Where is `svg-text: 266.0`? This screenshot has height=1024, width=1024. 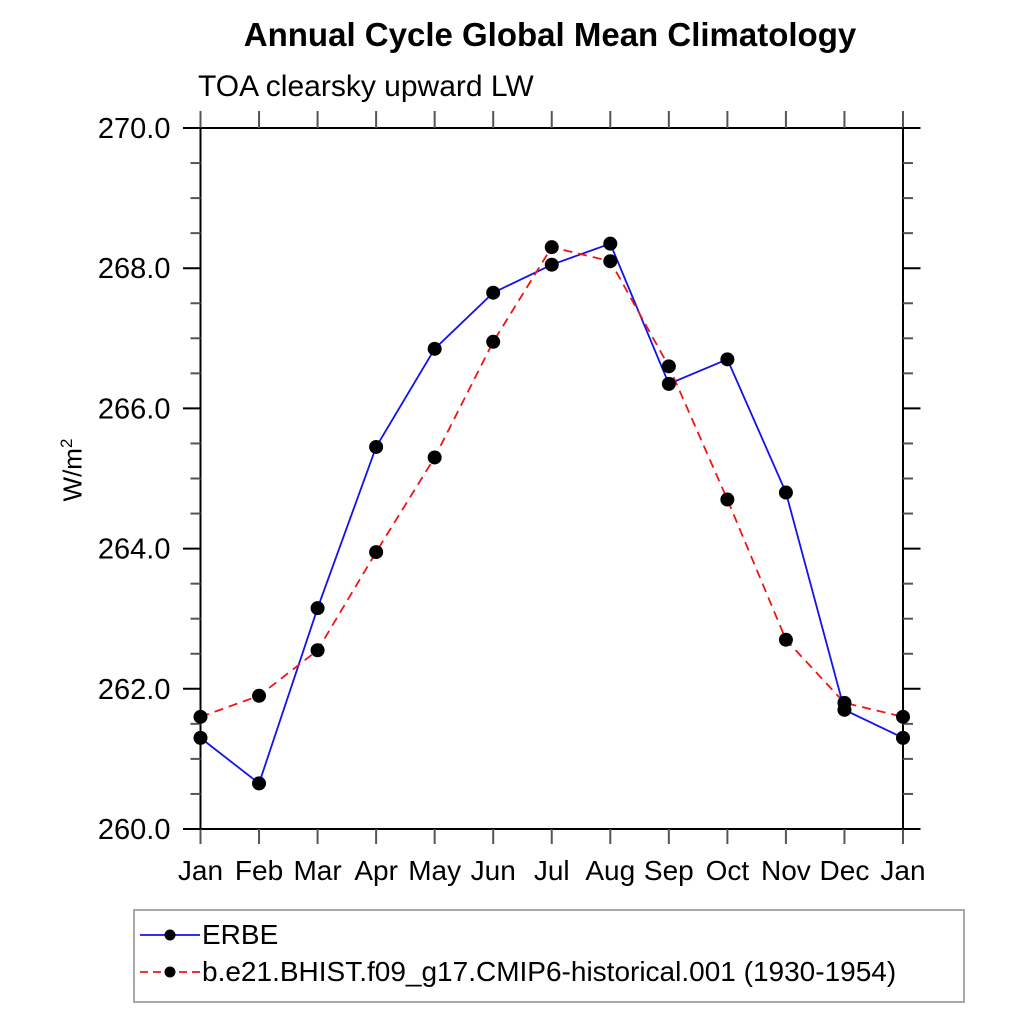 svg-text: 266.0 is located at coordinates (134, 409).